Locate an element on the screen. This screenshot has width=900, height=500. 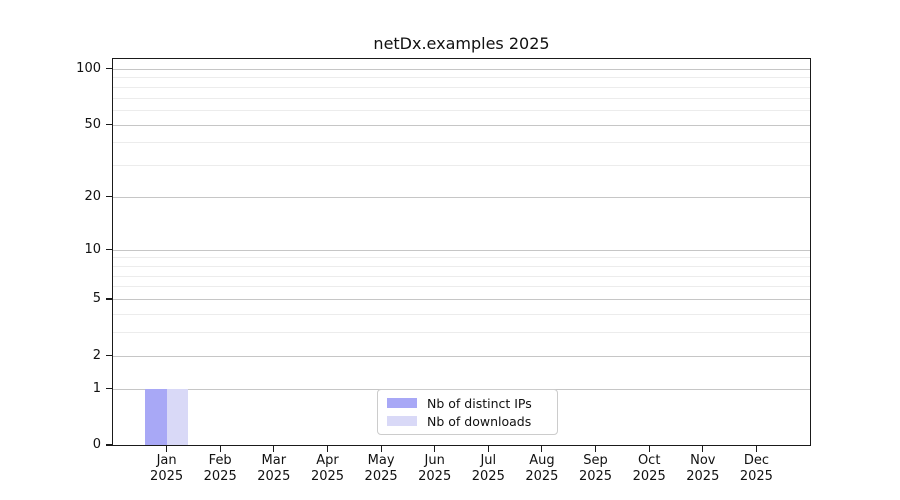
y-tick-label: 0 is located at coordinates (96, 444).